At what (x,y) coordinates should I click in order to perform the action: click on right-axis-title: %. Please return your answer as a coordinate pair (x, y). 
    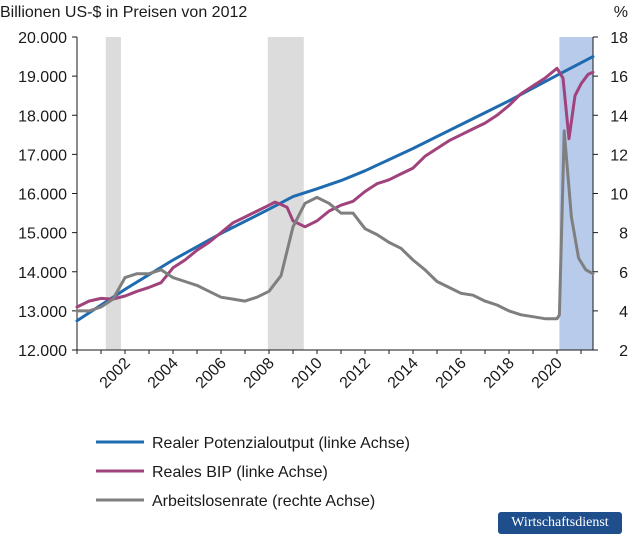
    Looking at the image, I should click on (621, 12).